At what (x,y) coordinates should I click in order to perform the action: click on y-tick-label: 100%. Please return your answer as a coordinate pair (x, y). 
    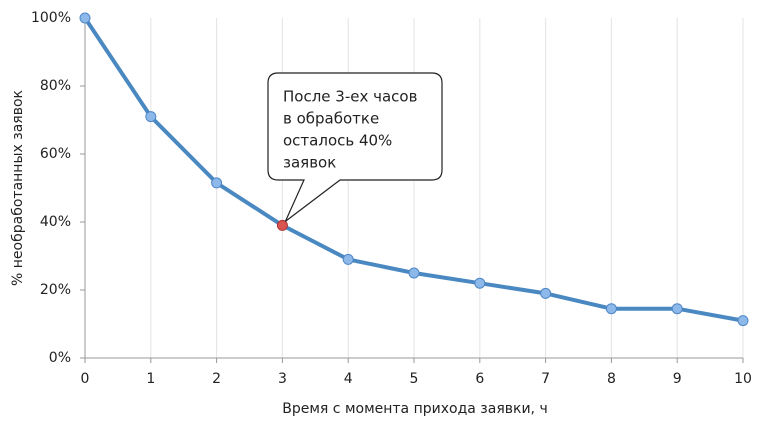
    Looking at the image, I should click on (51, 18).